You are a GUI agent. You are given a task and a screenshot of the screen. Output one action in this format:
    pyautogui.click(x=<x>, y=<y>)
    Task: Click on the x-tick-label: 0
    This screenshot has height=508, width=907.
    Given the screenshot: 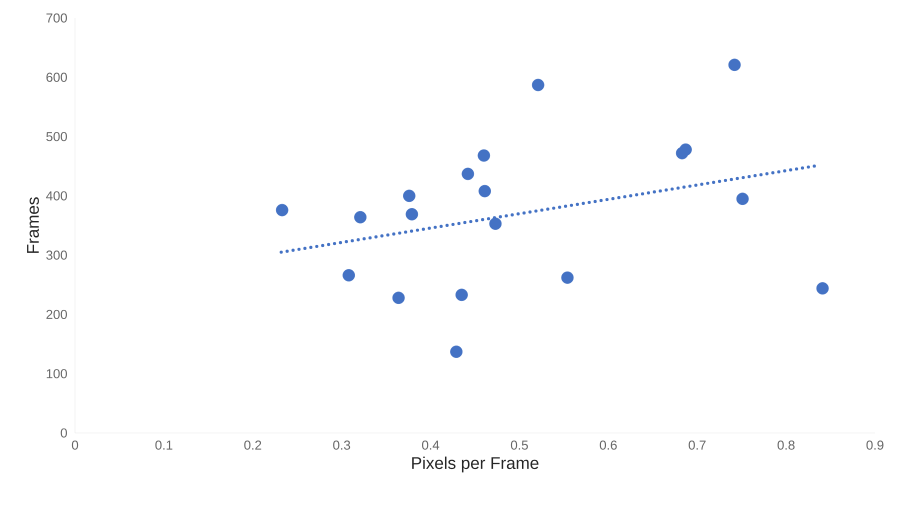 What is the action you would take?
    pyautogui.click(x=75, y=445)
    